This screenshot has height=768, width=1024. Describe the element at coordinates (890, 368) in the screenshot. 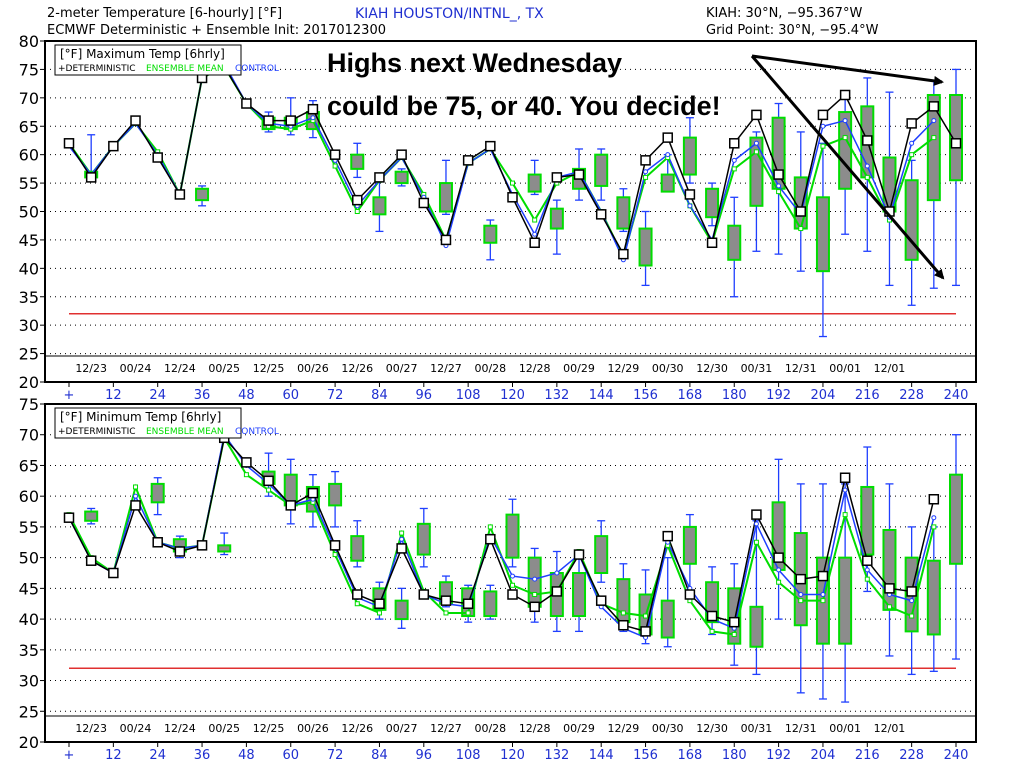

I see `date-label: 12/01` at that location.